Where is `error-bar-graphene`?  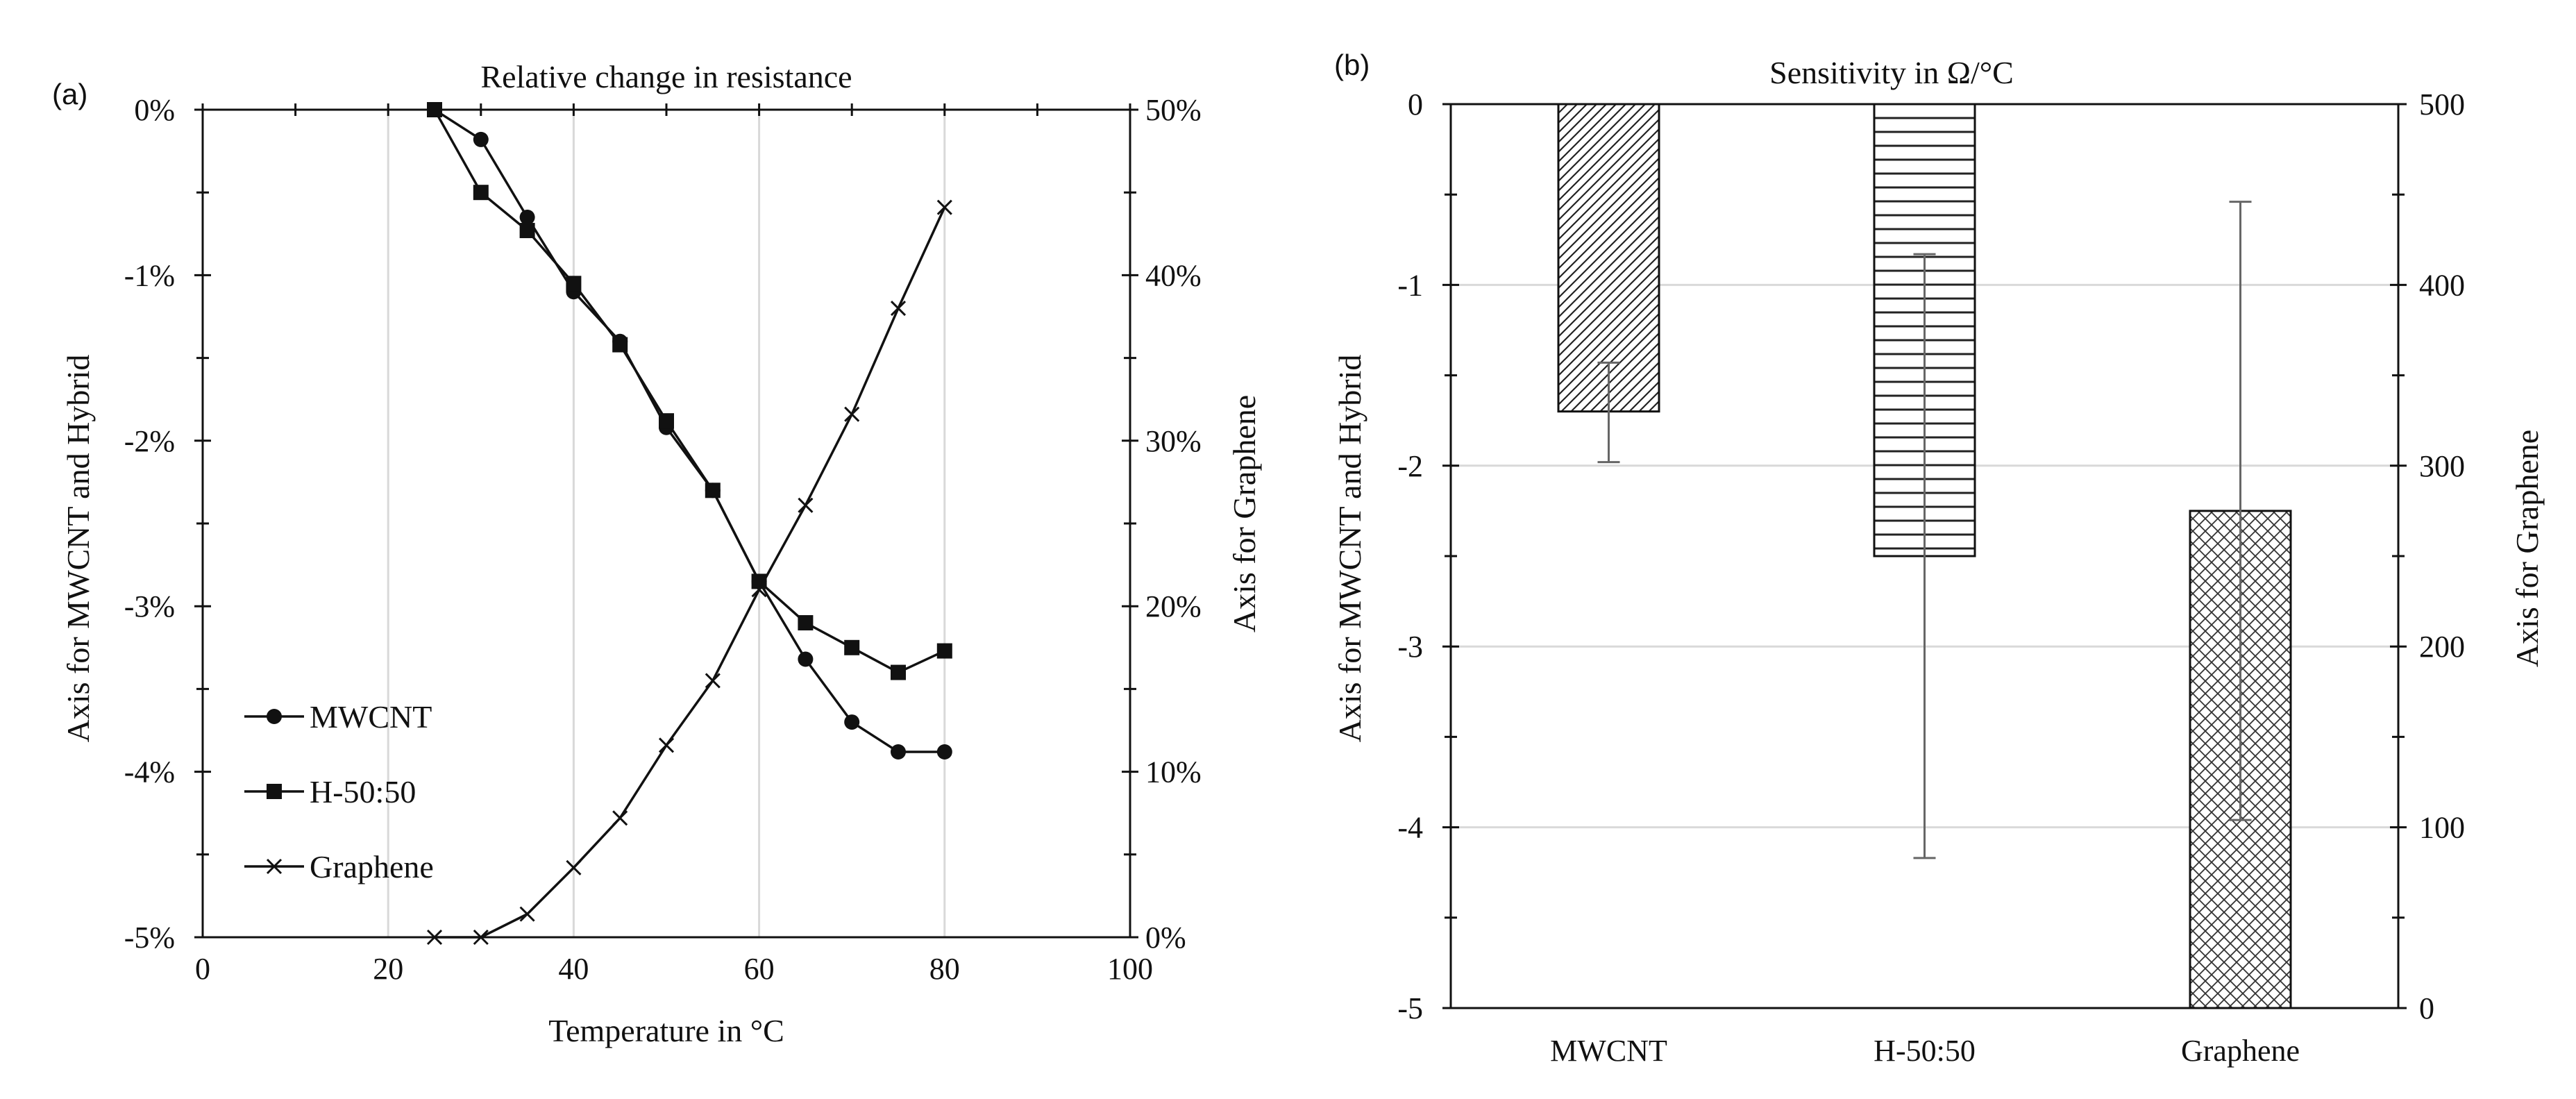
error-bar-graphene is located at coordinates (2240, 511).